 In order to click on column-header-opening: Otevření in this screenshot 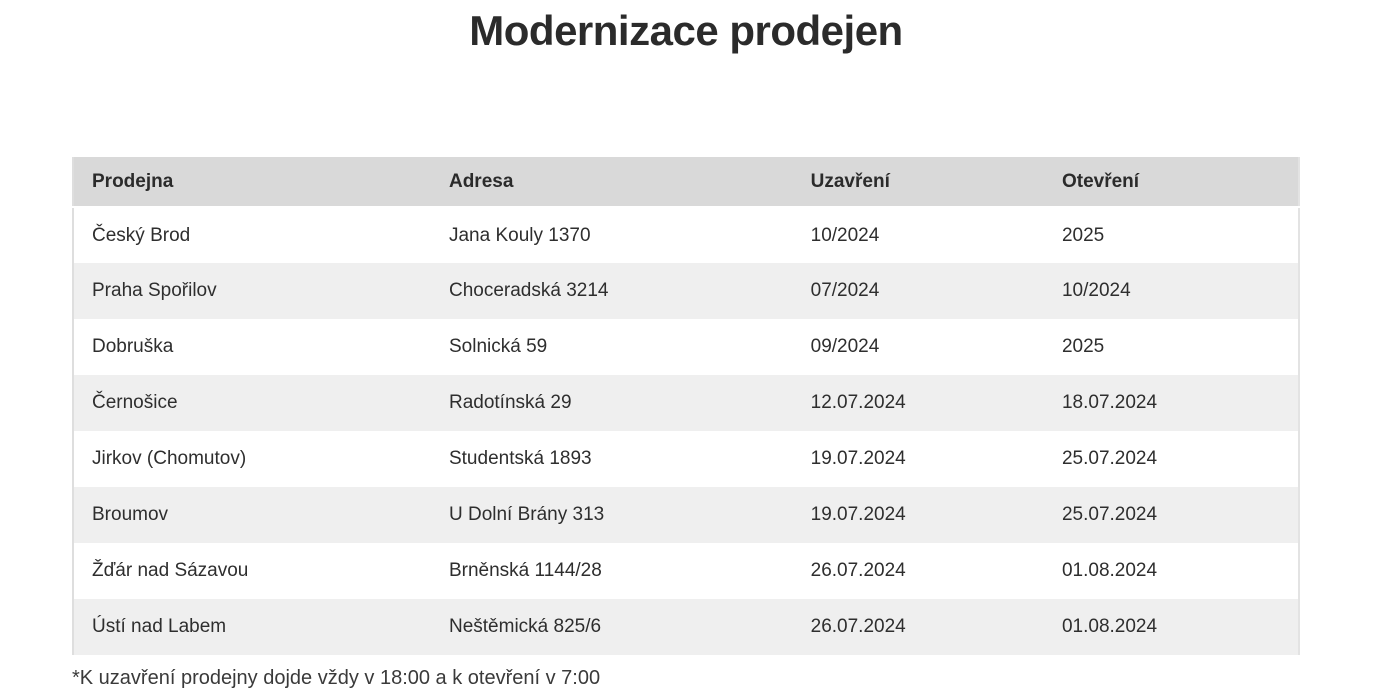, I will do `click(1171, 182)`.